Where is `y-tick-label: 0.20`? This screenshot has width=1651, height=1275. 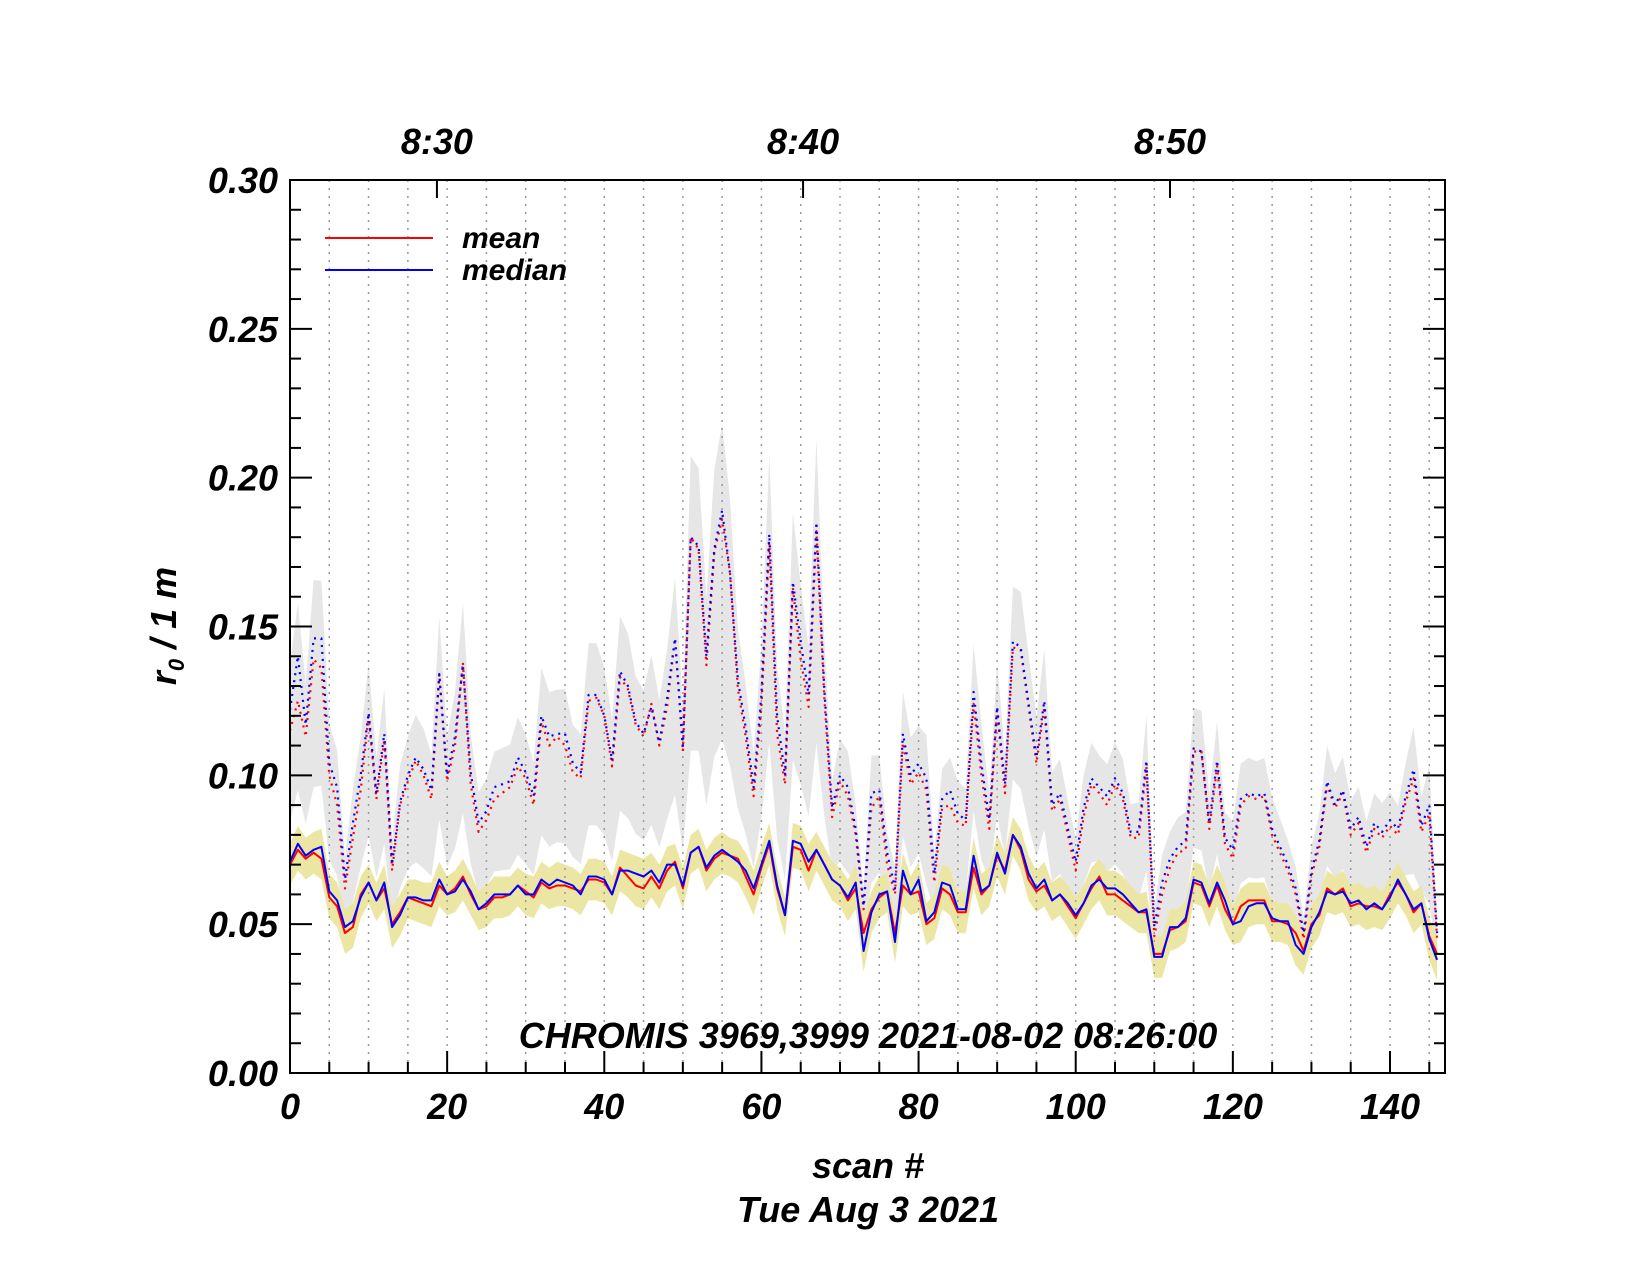 y-tick-label: 0.20 is located at coordinates (243, 478).